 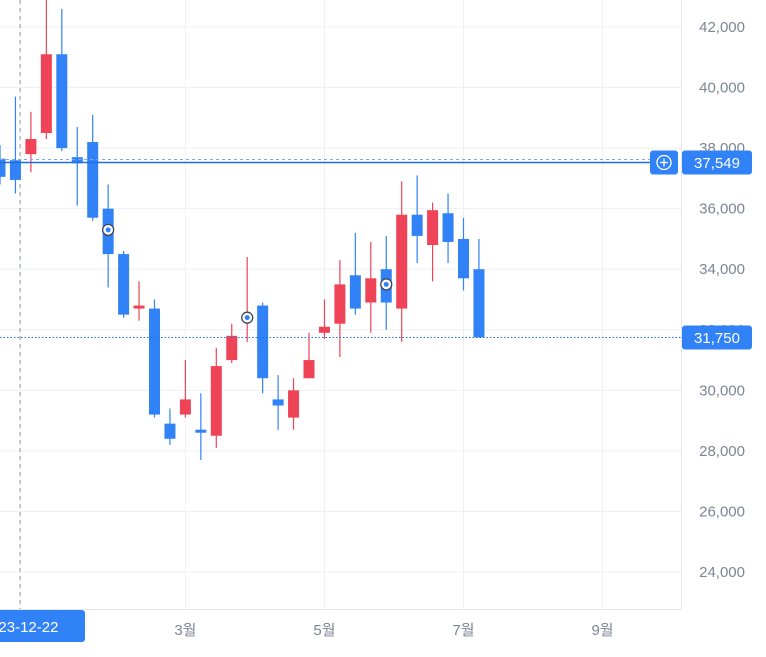 What do you see at coordinates (393, 630) in the screenshot?
I see `x-axis: 3월 5월 7월 9월` at bounding box center [393, 630].